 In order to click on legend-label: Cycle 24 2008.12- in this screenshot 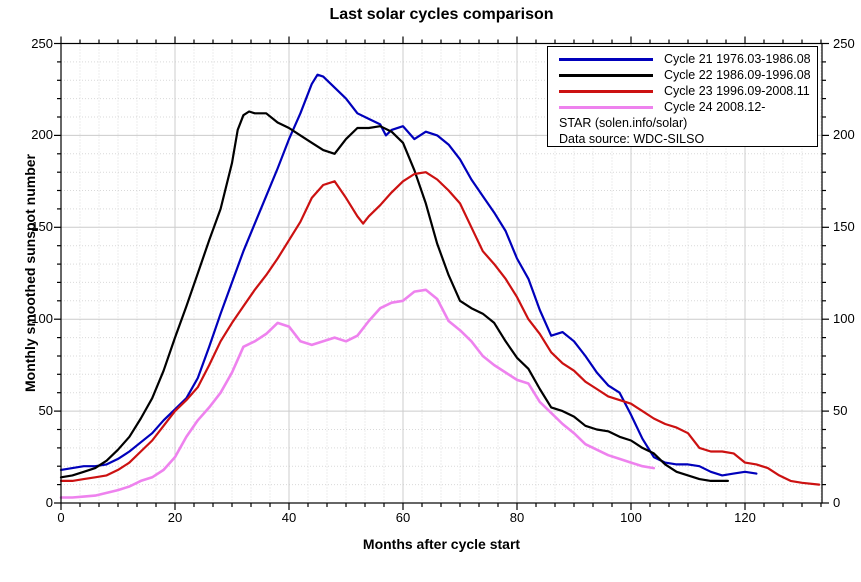, I will do `click(715, 107)`.